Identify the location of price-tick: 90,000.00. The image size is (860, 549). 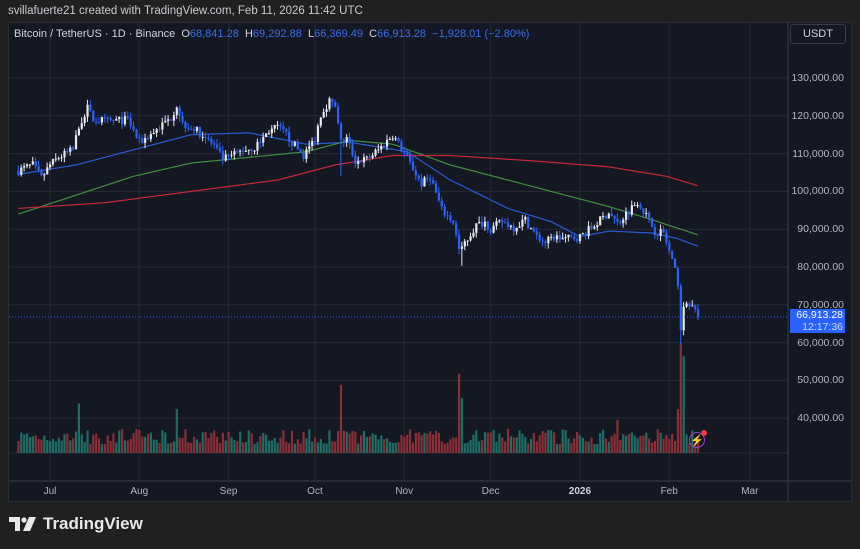
(820, 229).